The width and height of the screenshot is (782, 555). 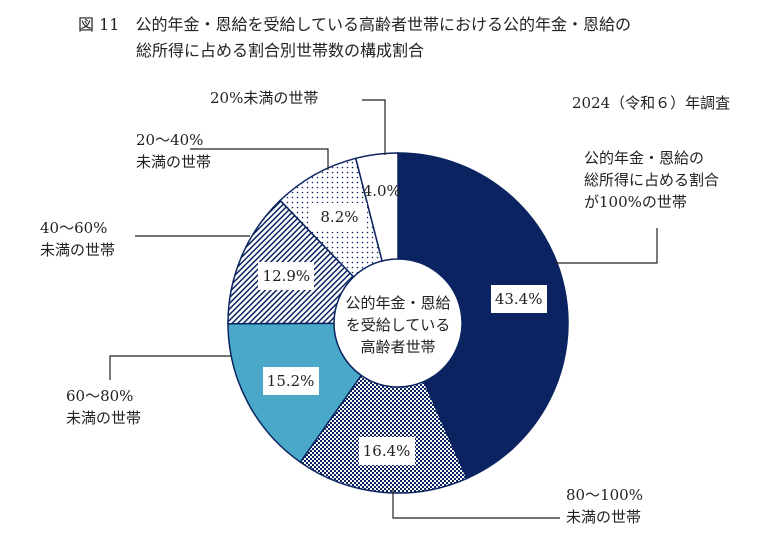 I want to click on center-label-1: 公的年金・恩給, so click(x=398, y=303).